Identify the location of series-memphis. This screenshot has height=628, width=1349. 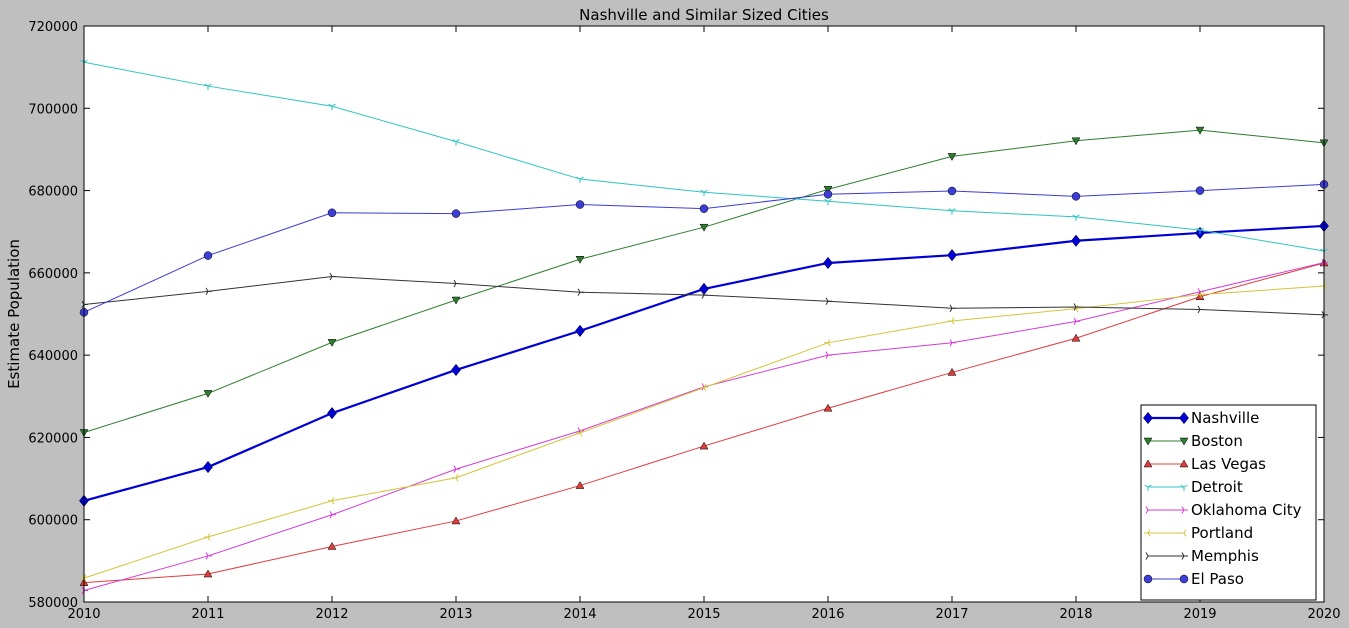
(704, 295).